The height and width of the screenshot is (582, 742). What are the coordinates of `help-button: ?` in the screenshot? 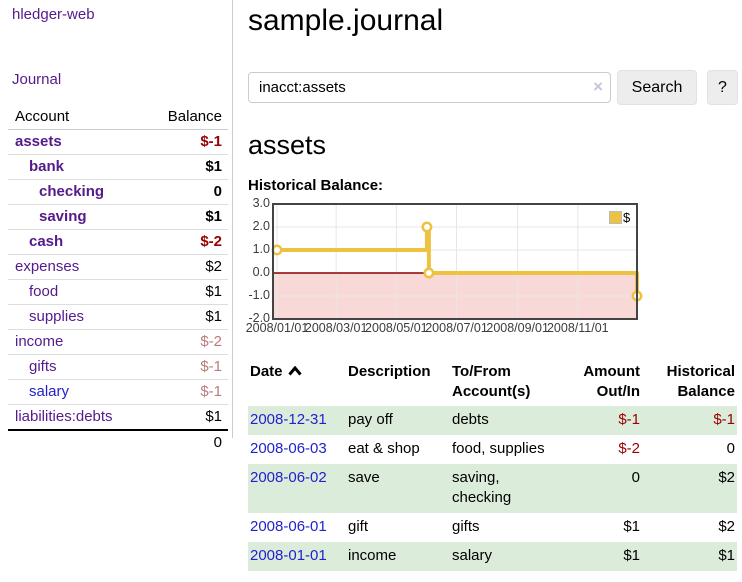 It's located at (722, 87).